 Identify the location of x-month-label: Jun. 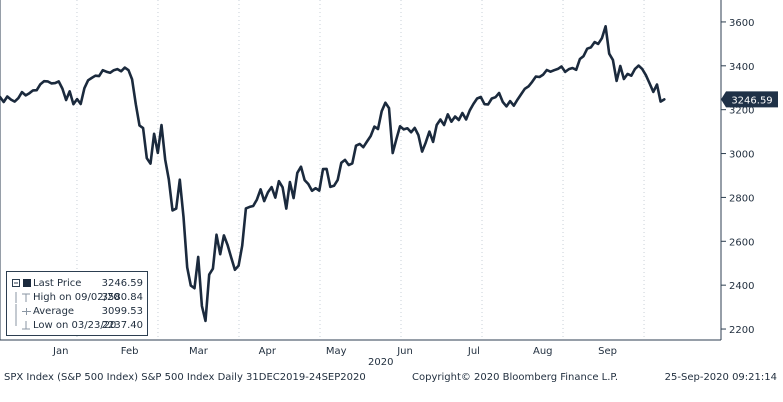
(404, 351).